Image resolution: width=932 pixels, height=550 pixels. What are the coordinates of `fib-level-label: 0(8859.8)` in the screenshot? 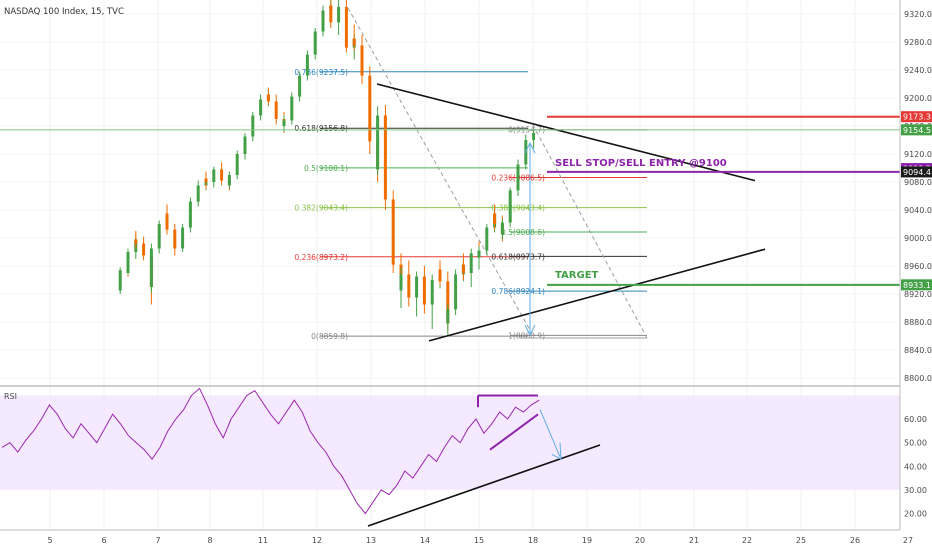 It's located at (329, 336).